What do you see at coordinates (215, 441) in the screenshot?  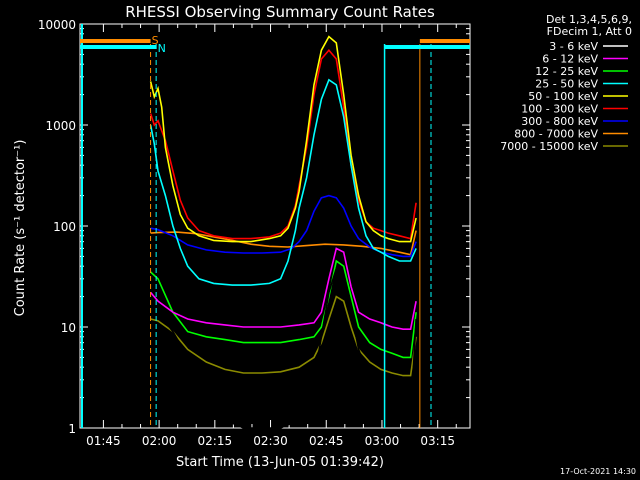 I see `x-tick-label: 02:15` at bounding box center [215, 441].